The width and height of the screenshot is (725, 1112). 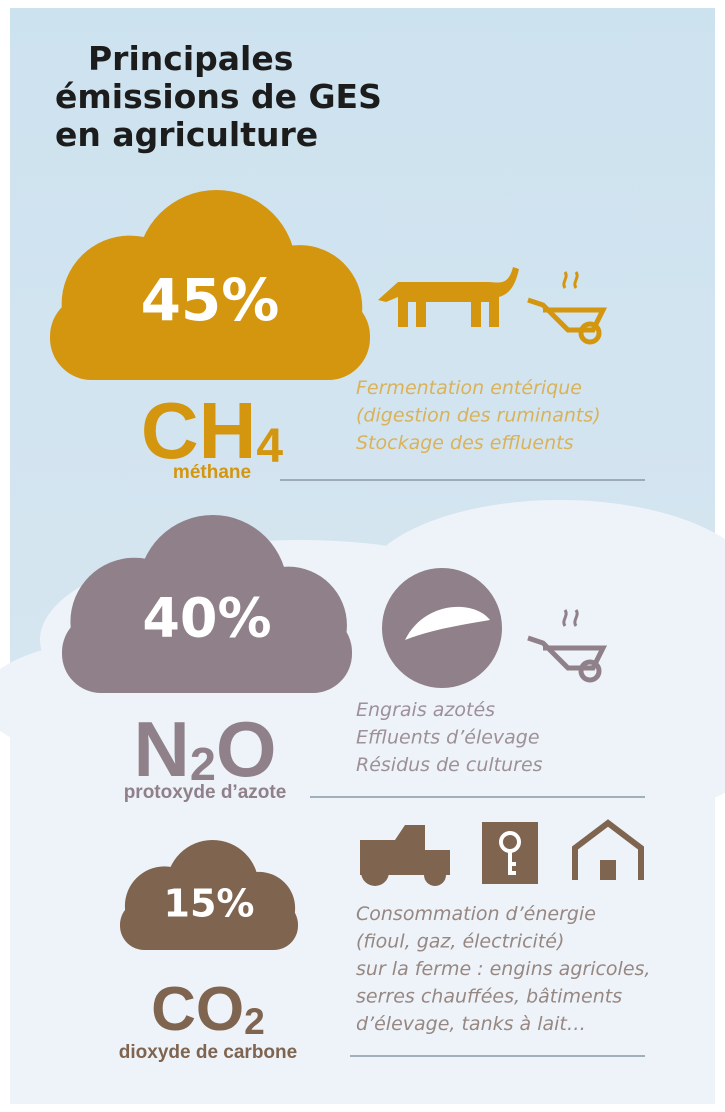 What do you see at coordinates (190, 58) in the screenshot?
I see `title-line: Principales` at bounding box center [190, 58].